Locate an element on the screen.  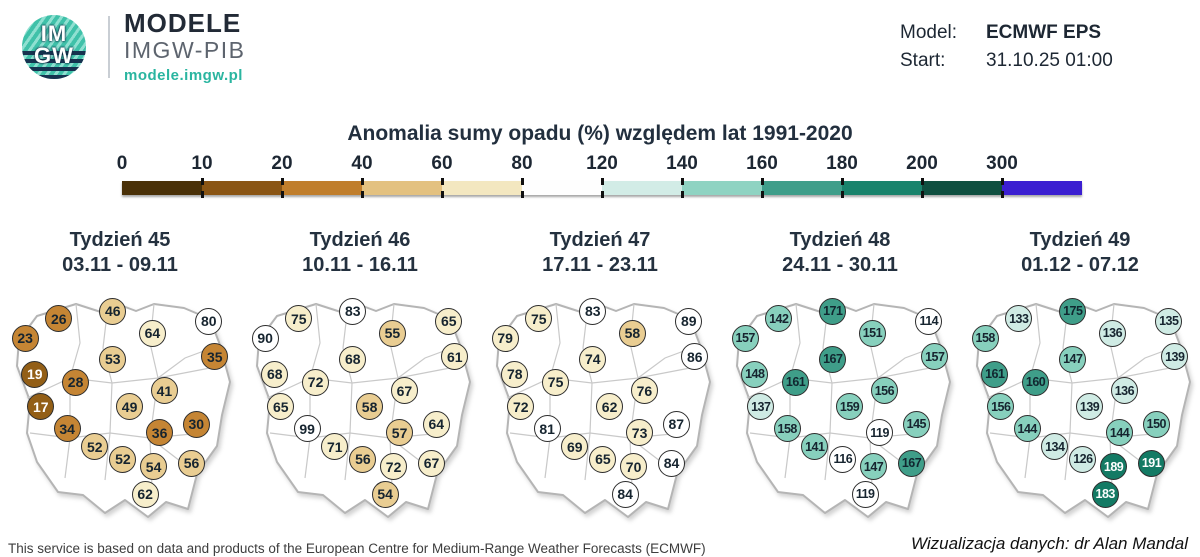
region-value-circle: 19 is located at coordinates (35, 374).